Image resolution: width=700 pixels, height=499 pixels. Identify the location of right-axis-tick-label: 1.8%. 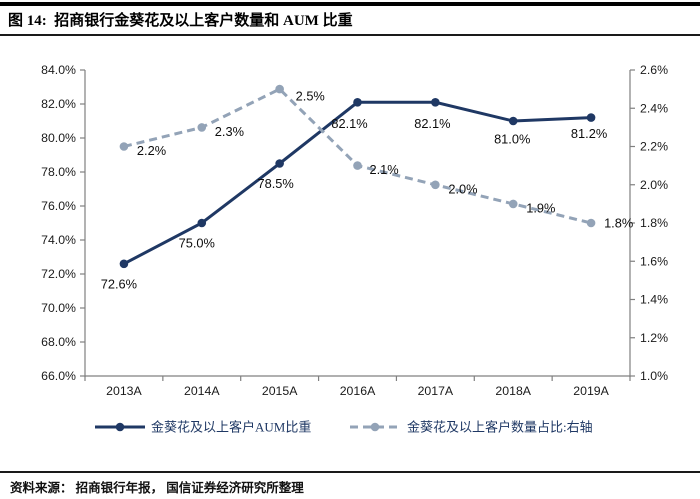
(654, 223).